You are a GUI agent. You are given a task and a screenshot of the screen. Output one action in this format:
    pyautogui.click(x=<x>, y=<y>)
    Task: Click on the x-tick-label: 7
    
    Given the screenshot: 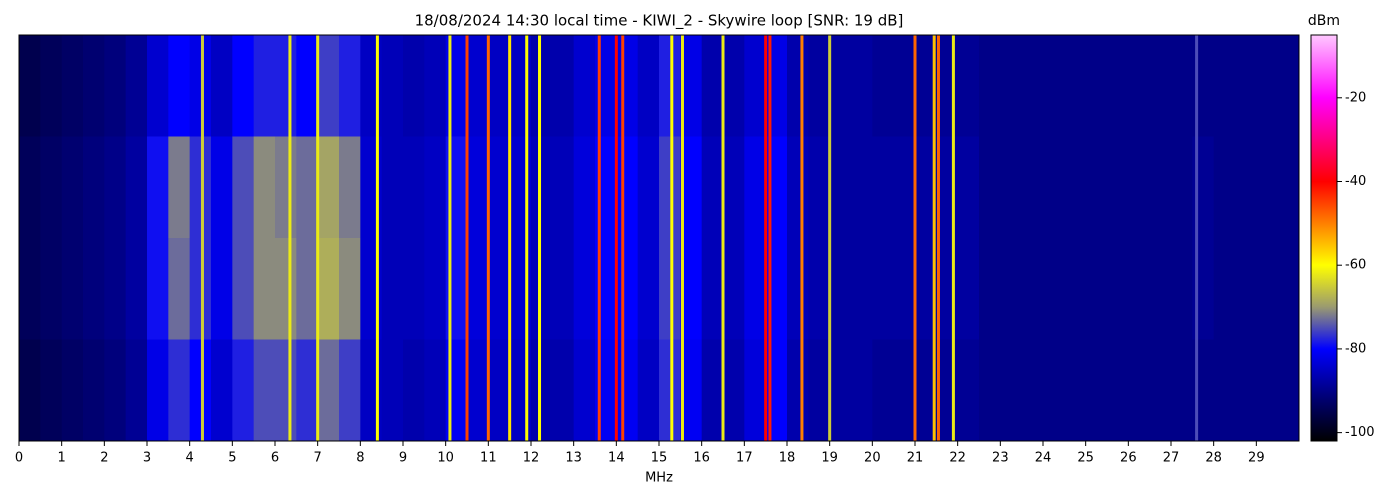 What is the action you would take?
    pyautogui.click(x=318, y=458)
    